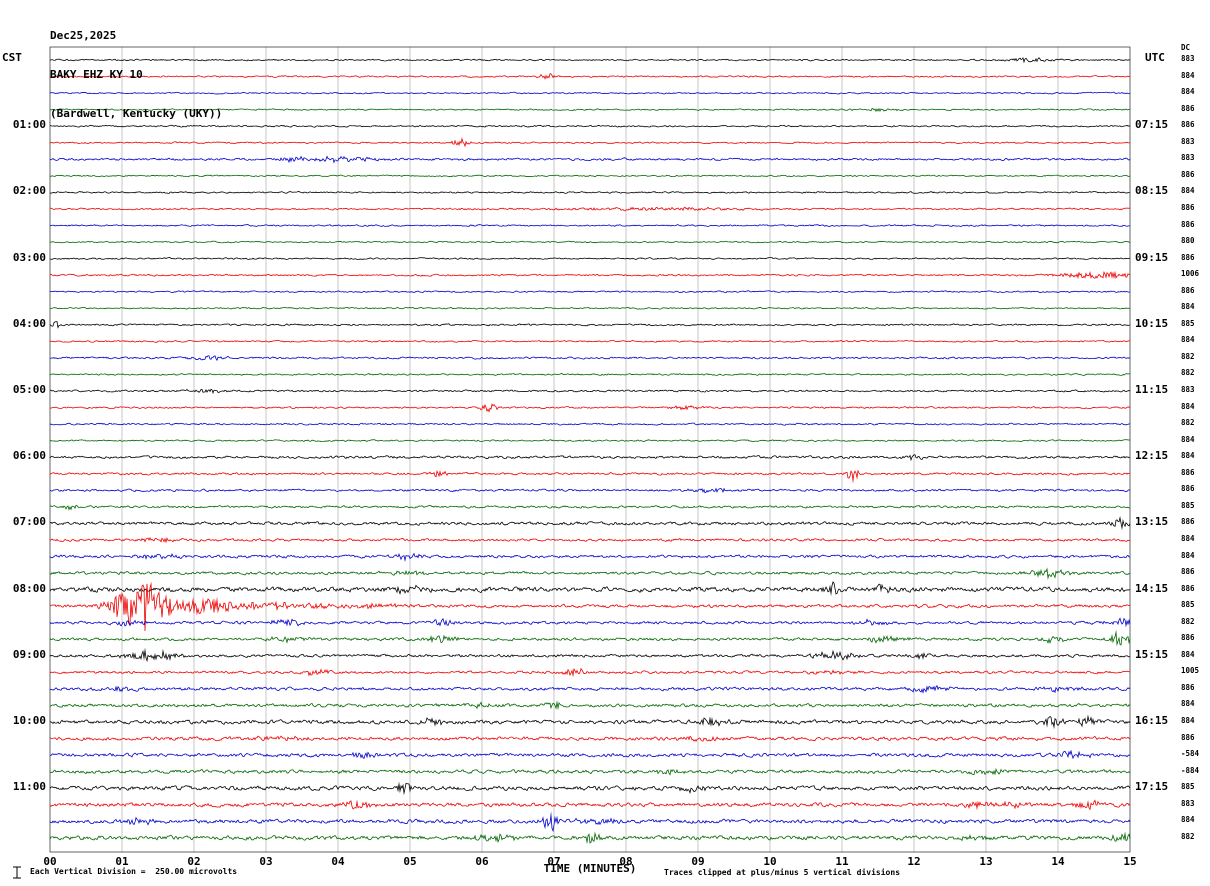 Image resolution: width=1210 pixels, height=886 pixels. Describe the element at coordinates (122, 861) in the screenshot. I see `x-tick-label: 01` at that location.